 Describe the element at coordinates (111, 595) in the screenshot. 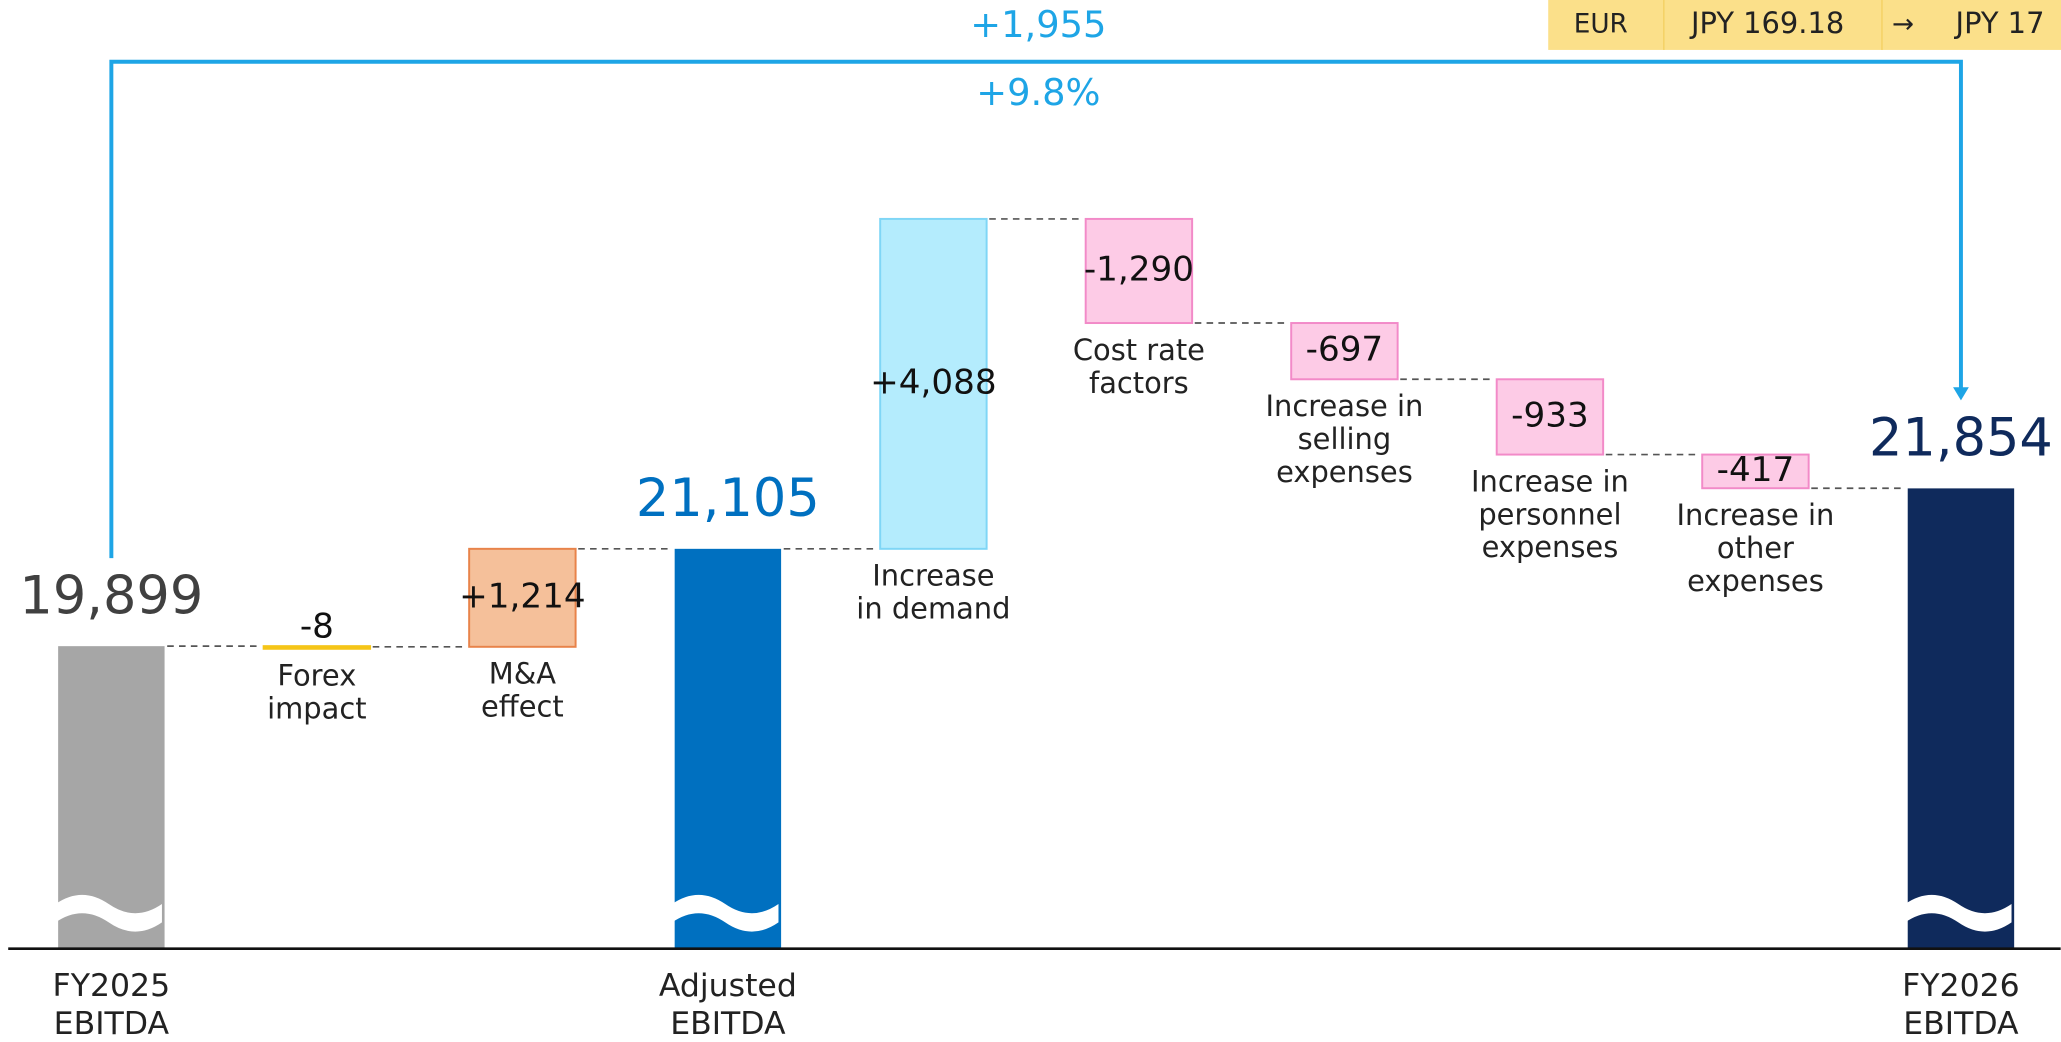

I see `total-label: 19,899` at that location.